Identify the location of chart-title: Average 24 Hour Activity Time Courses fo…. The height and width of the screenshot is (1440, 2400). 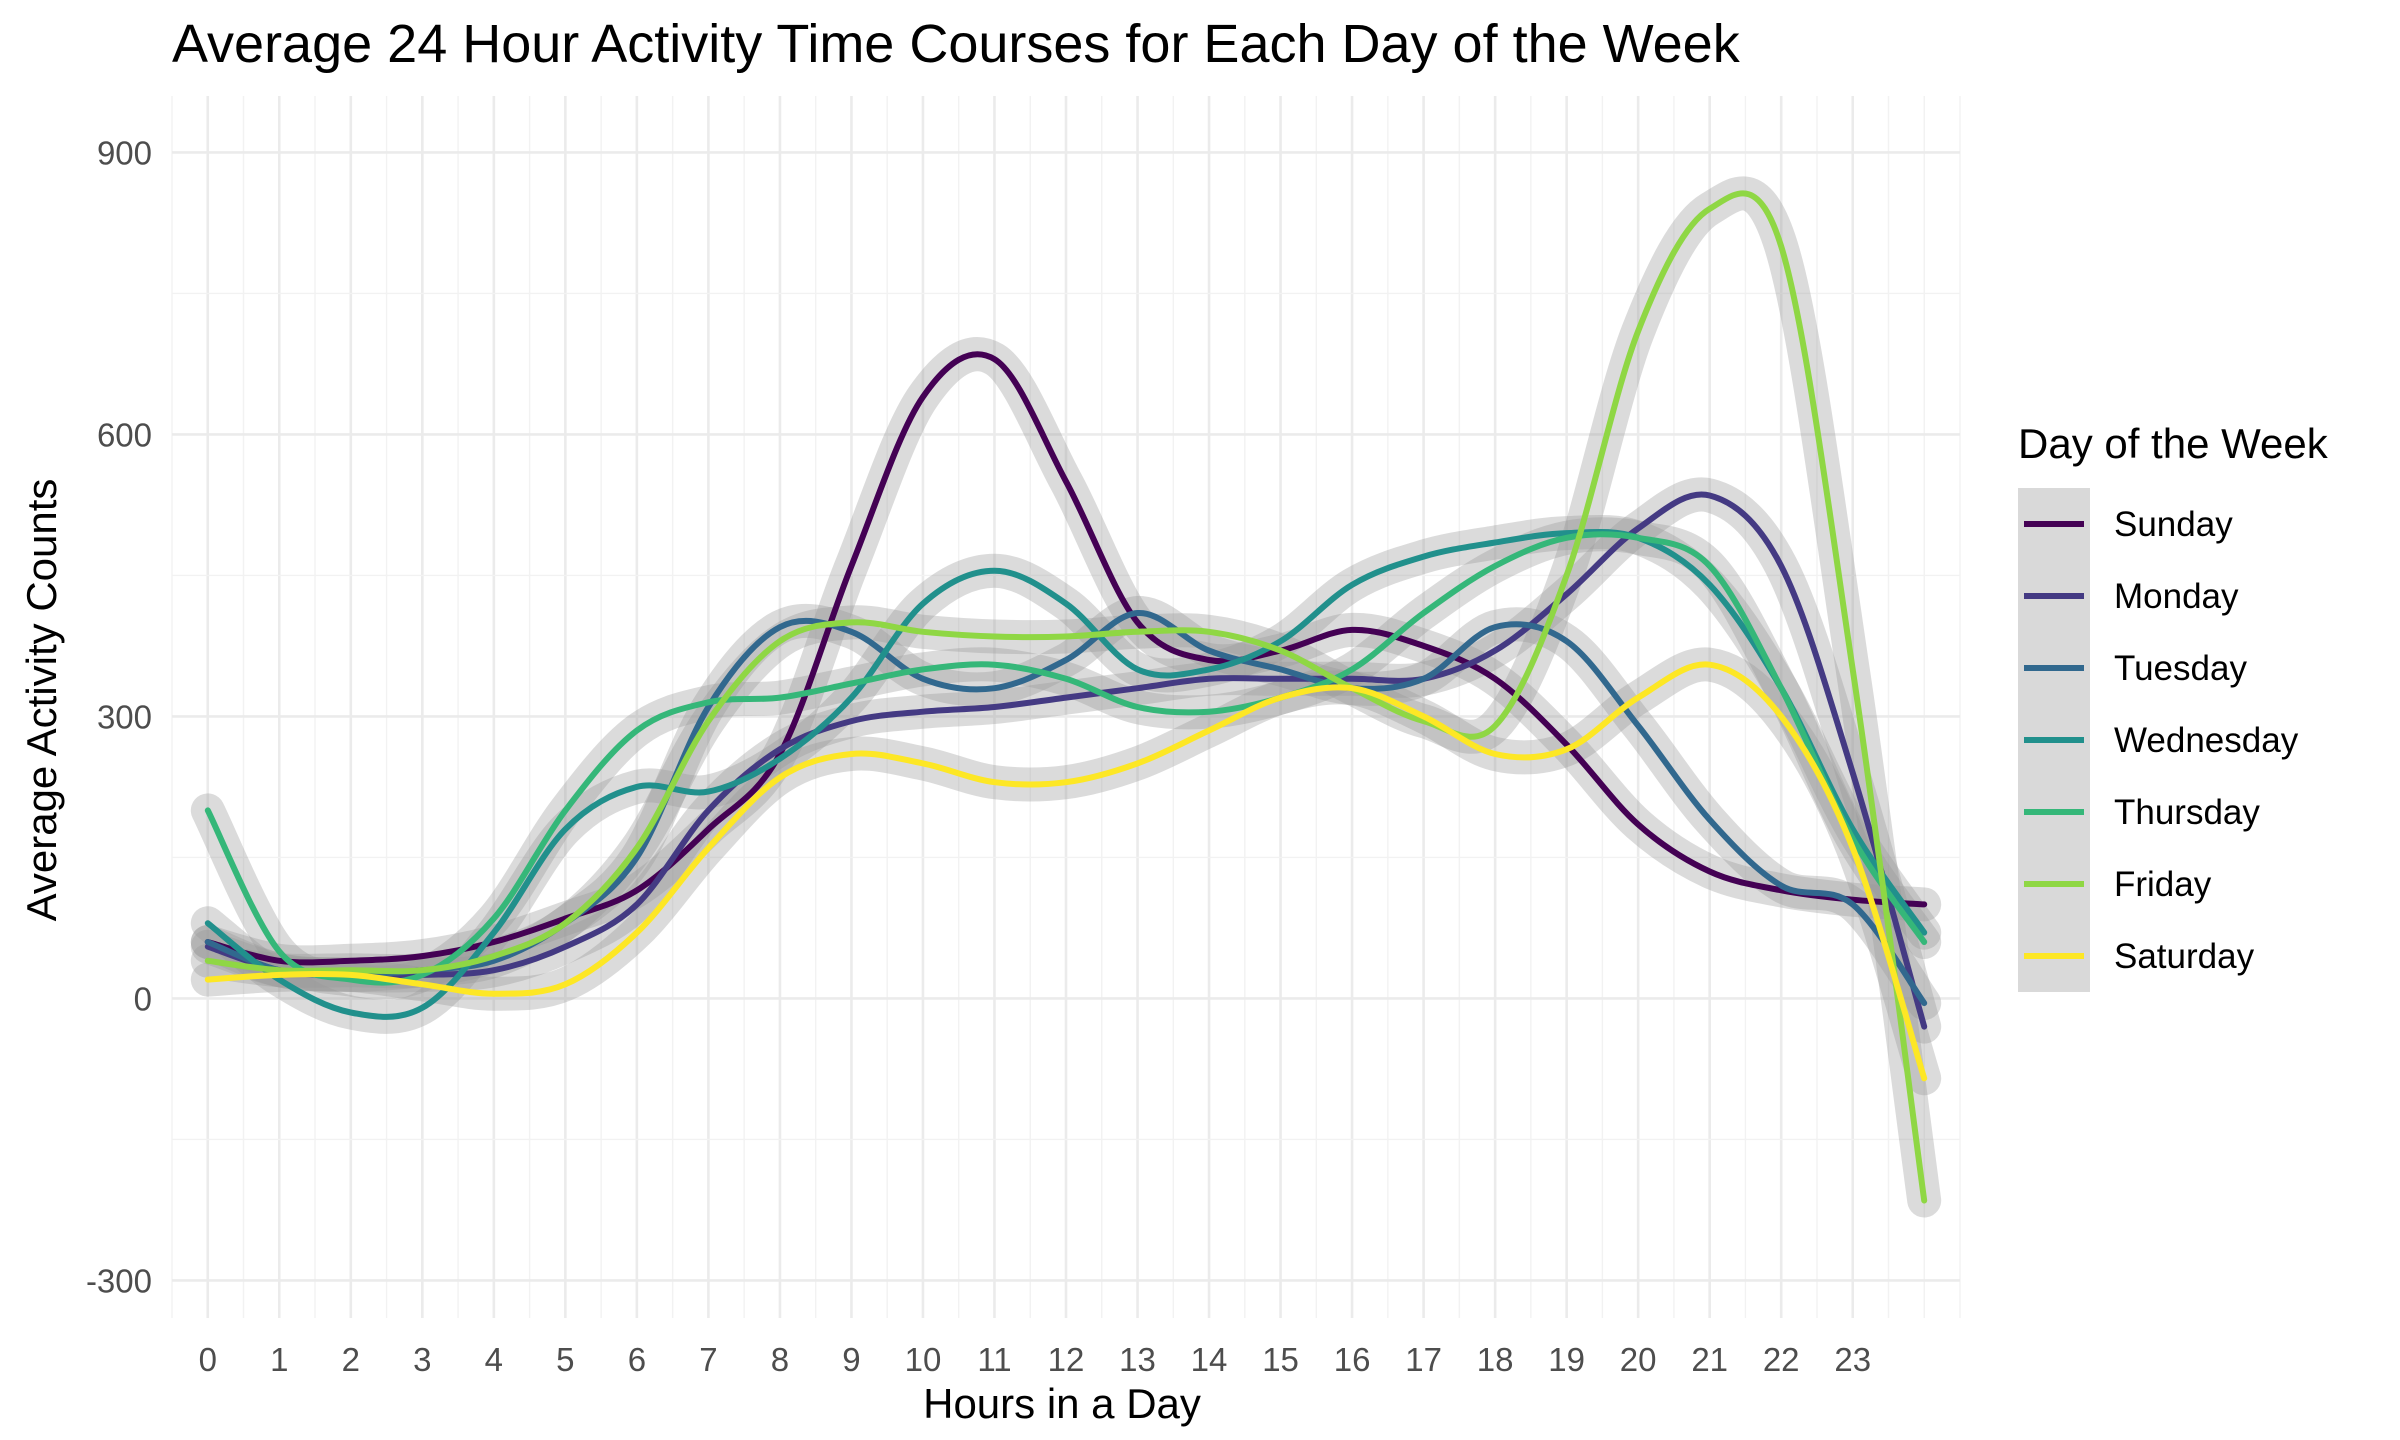
(956, 44).